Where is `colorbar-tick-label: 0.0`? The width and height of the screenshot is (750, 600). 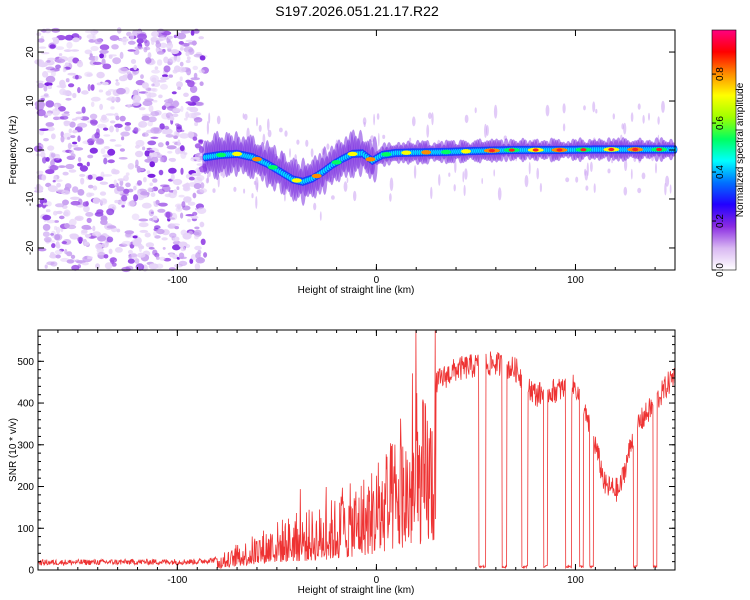
colorbar-tick-label: 0.0 is located at coordinates (720, 270).